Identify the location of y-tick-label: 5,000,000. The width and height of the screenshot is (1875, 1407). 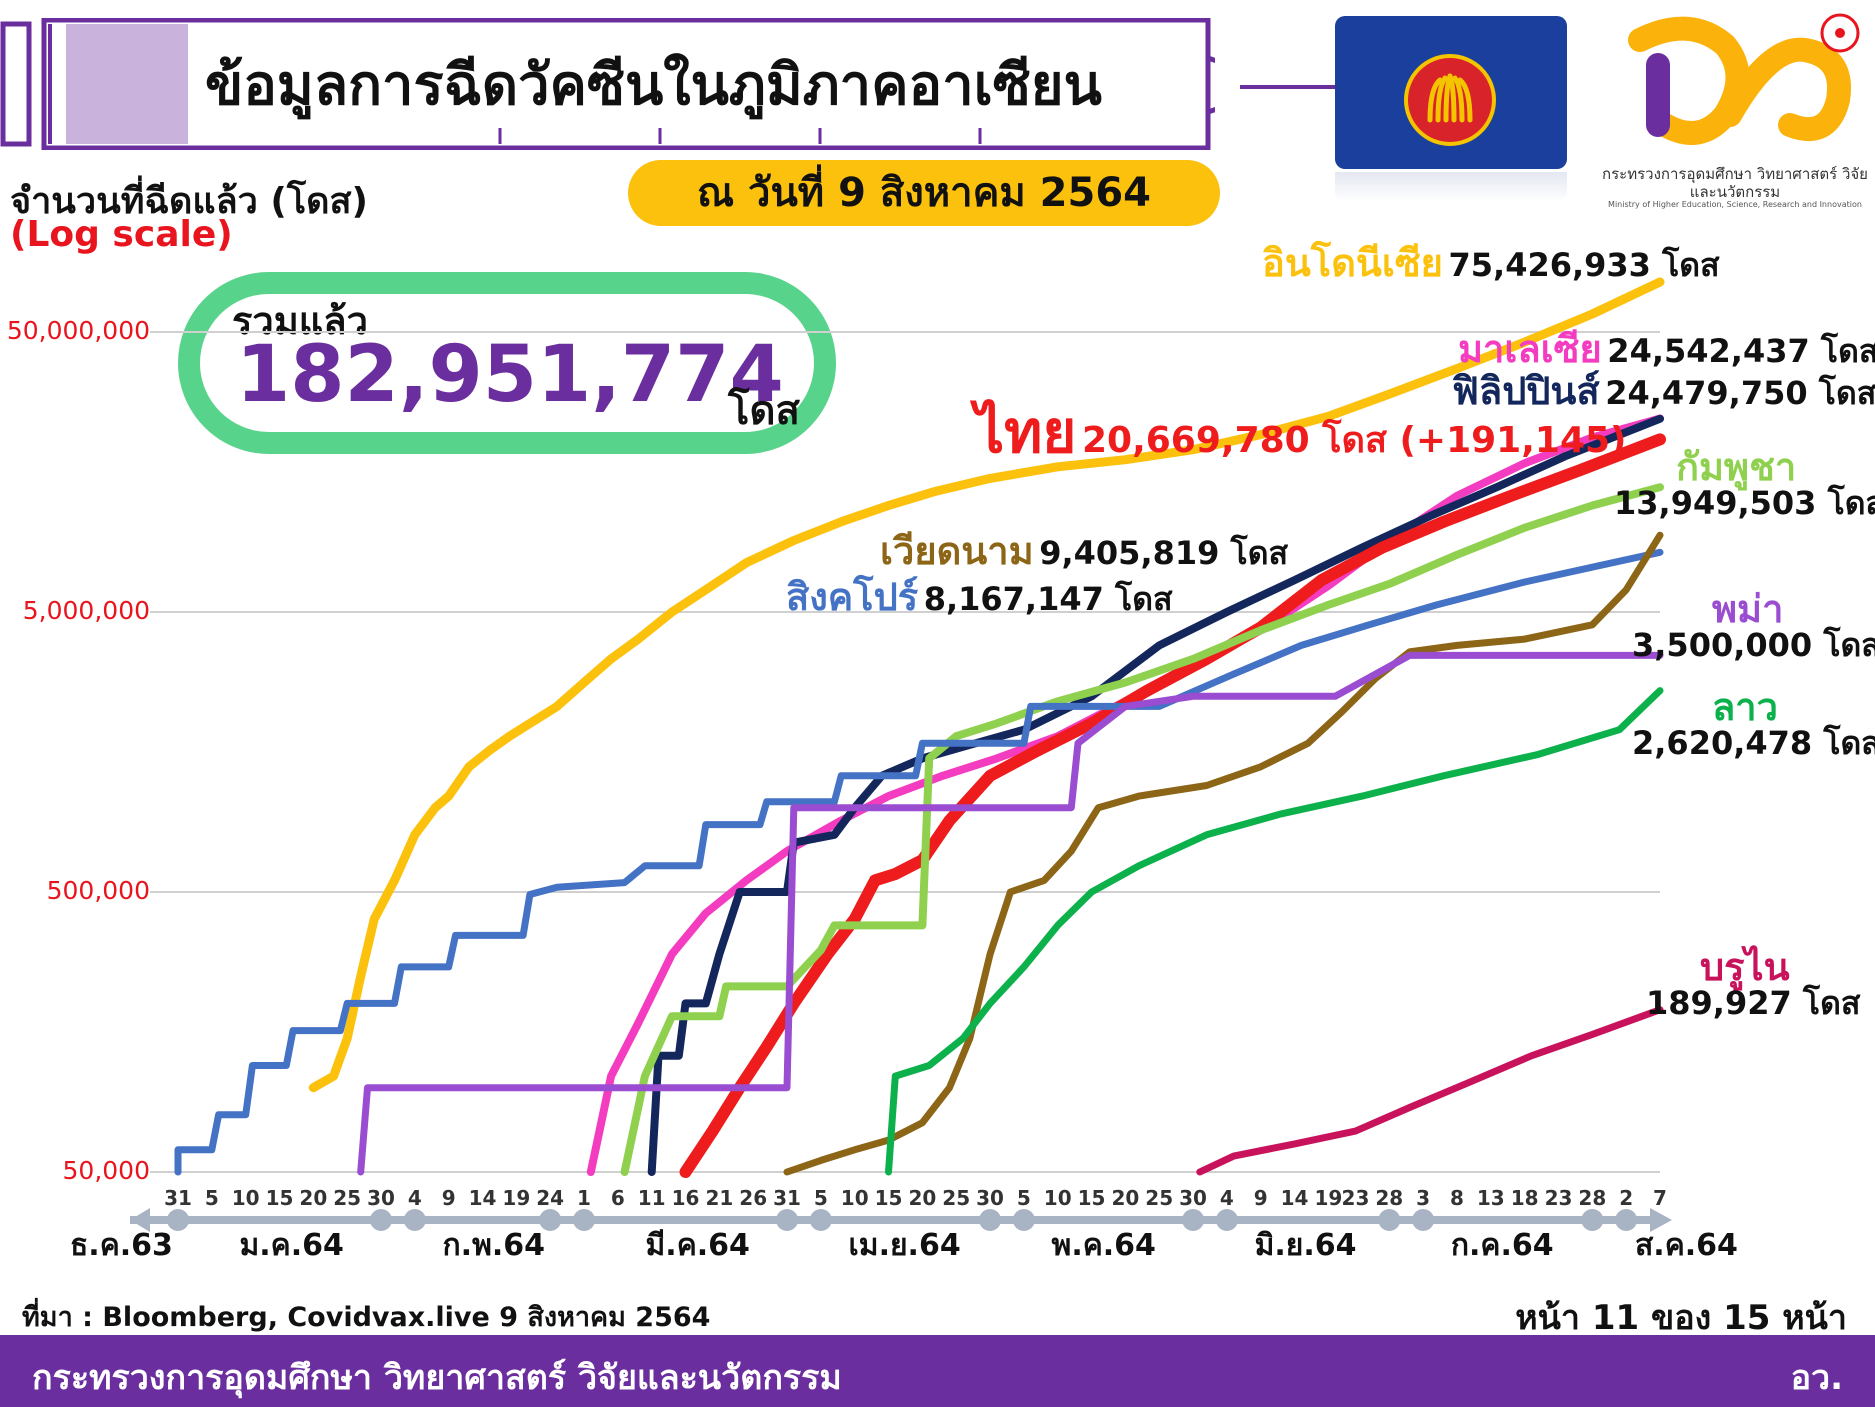
(86, 610).